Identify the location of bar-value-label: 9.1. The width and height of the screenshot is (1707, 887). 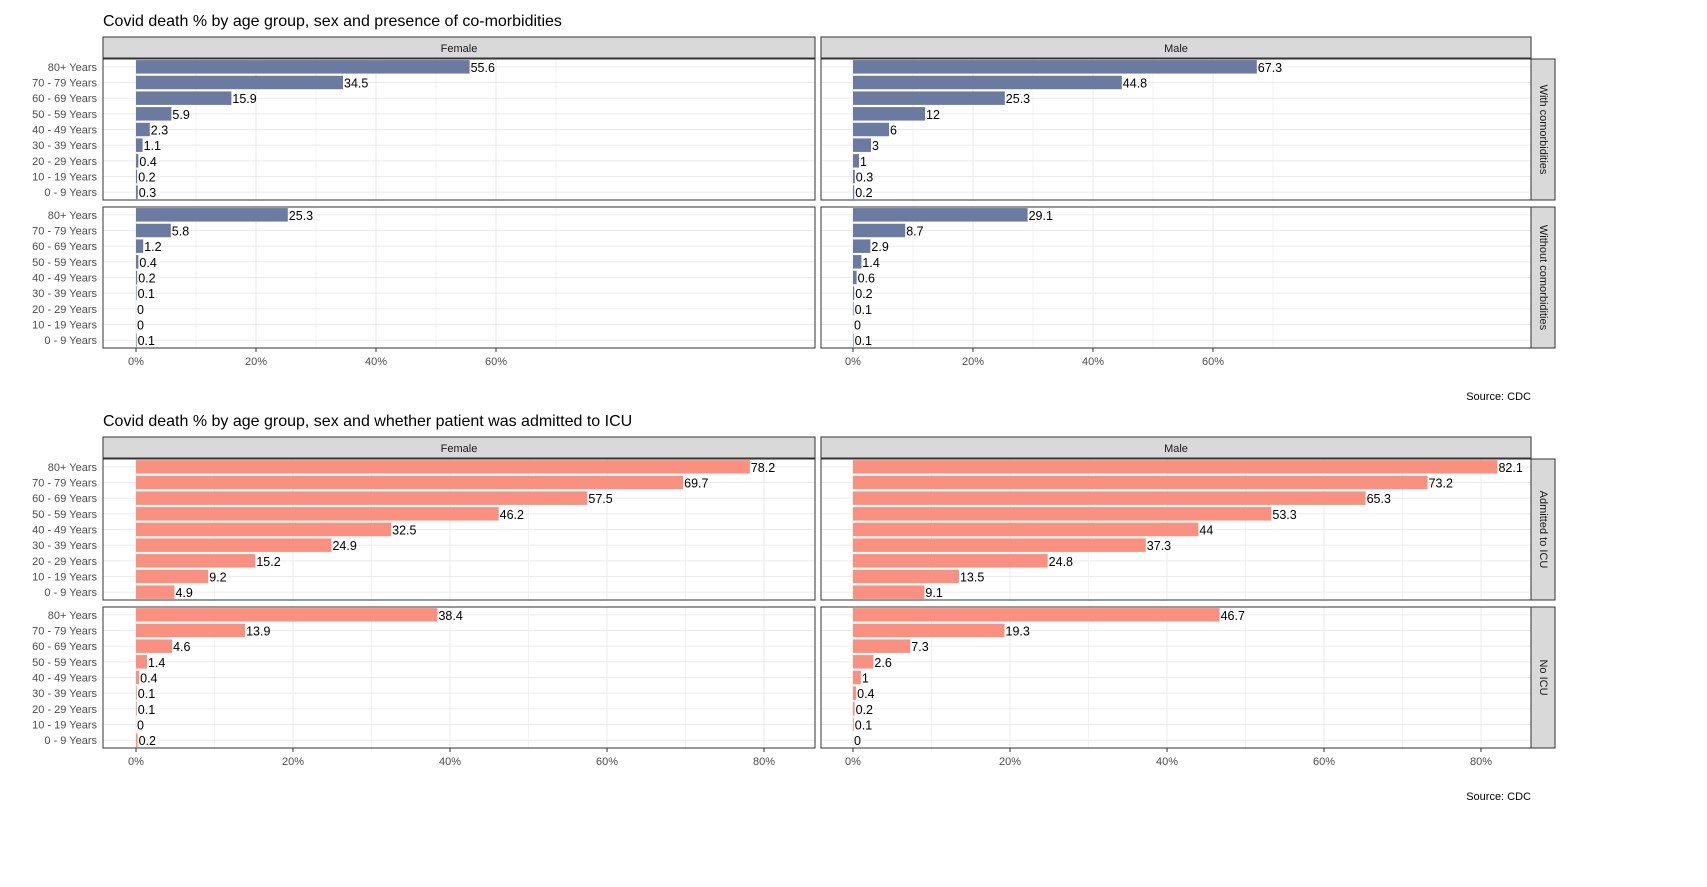
(933, 593).